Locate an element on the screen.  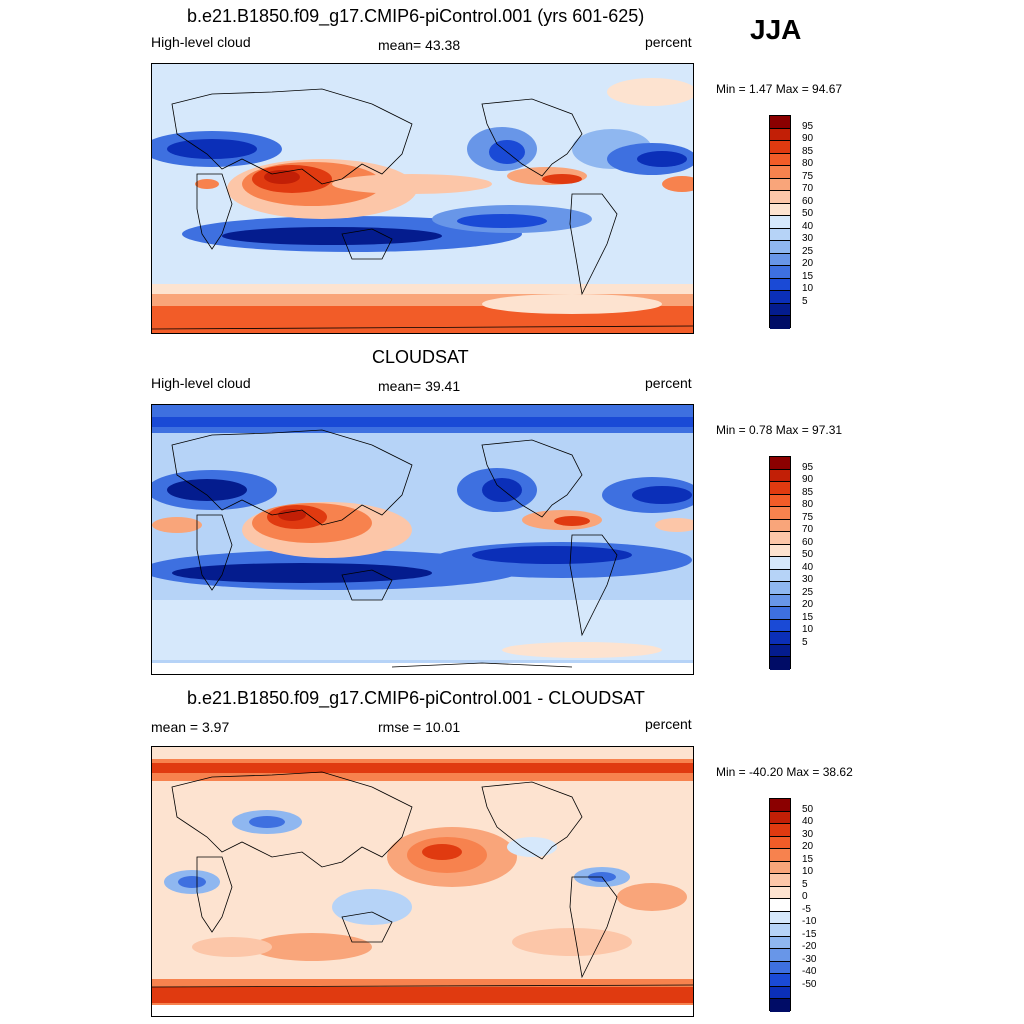
panel3-colorbar is located at coordinates (780, 905).